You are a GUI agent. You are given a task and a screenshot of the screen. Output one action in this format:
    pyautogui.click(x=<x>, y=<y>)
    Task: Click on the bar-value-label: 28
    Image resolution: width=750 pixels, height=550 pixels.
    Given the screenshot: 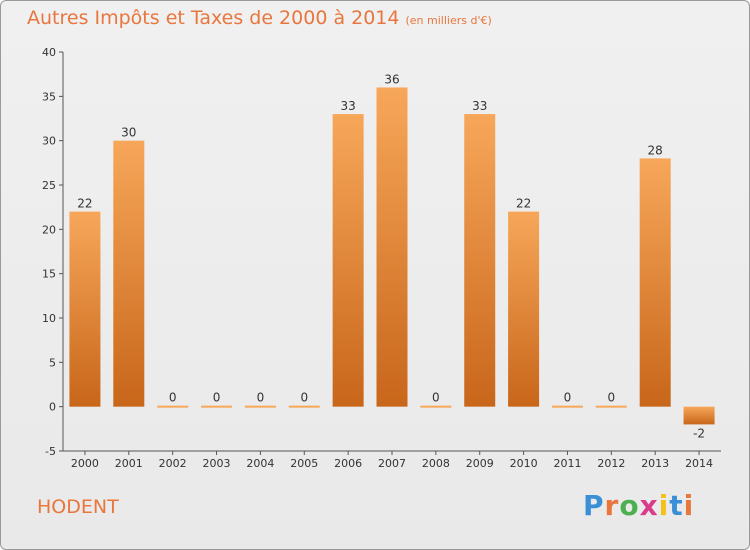 What is the action you would take?
    pyautogui.click(x=655, y=150)
    